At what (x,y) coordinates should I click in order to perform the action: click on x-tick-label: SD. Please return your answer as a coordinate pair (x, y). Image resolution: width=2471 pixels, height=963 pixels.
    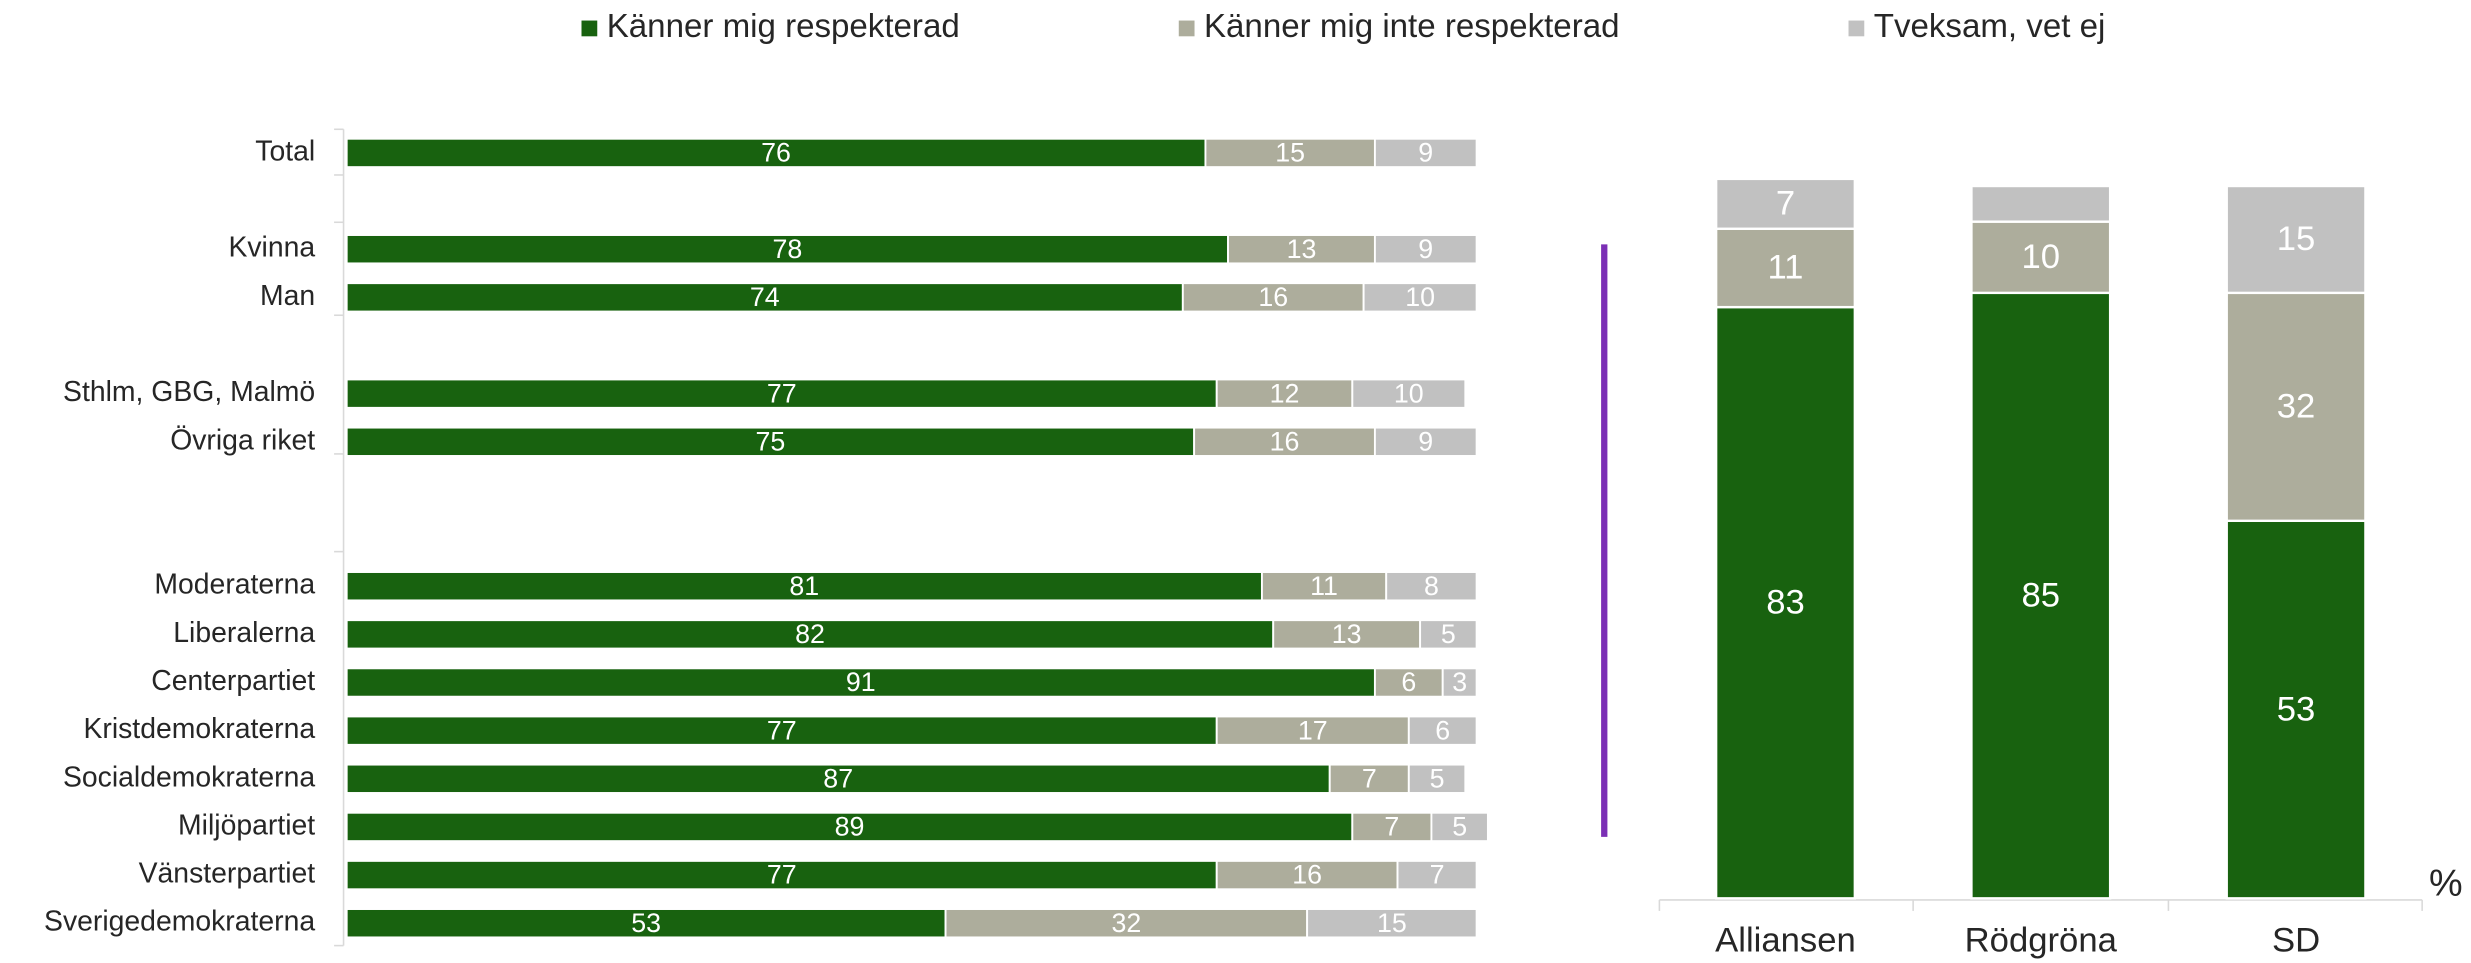
    Looking at the image, I should click on (2296, 941).